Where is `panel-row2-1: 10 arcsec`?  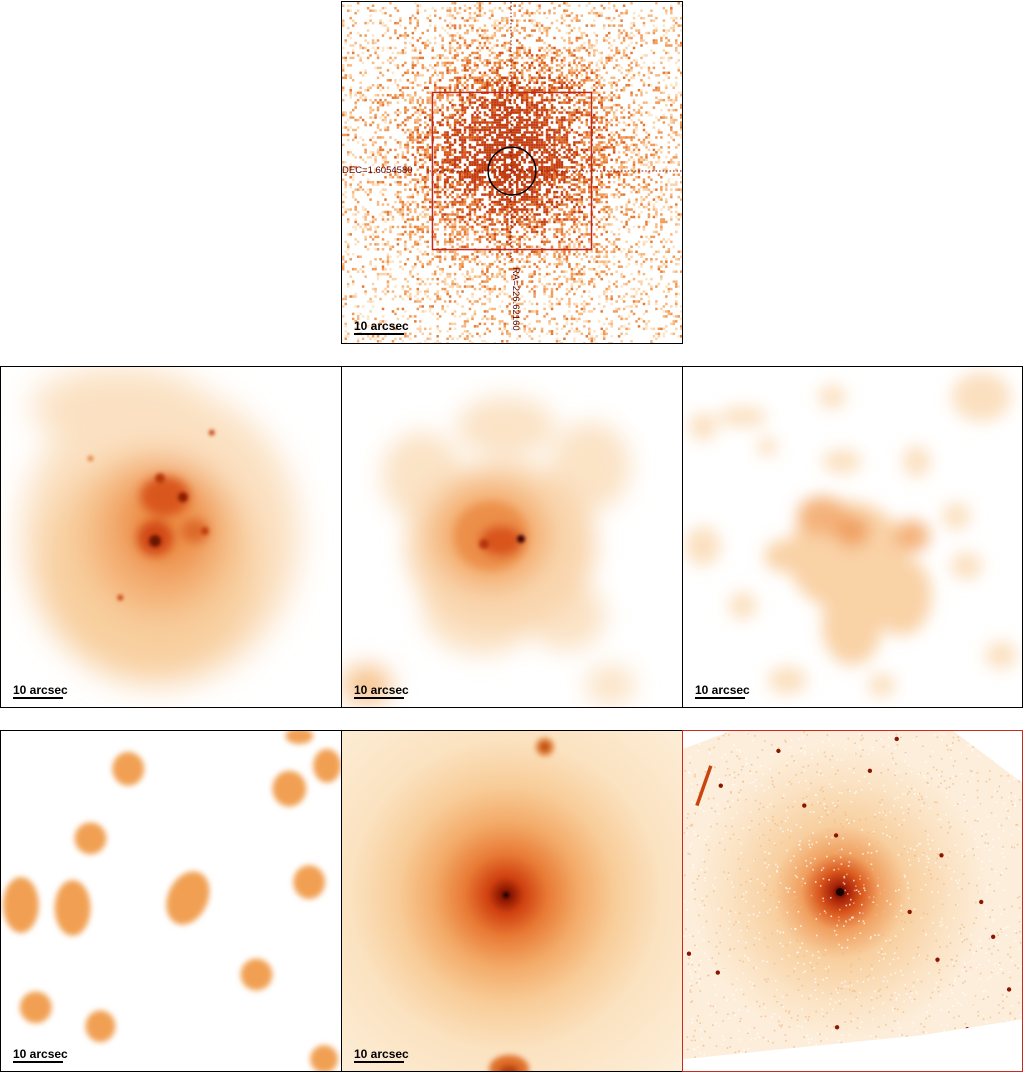 panel-row2-1: 10 arcsec is located at coordinates (171, 901).